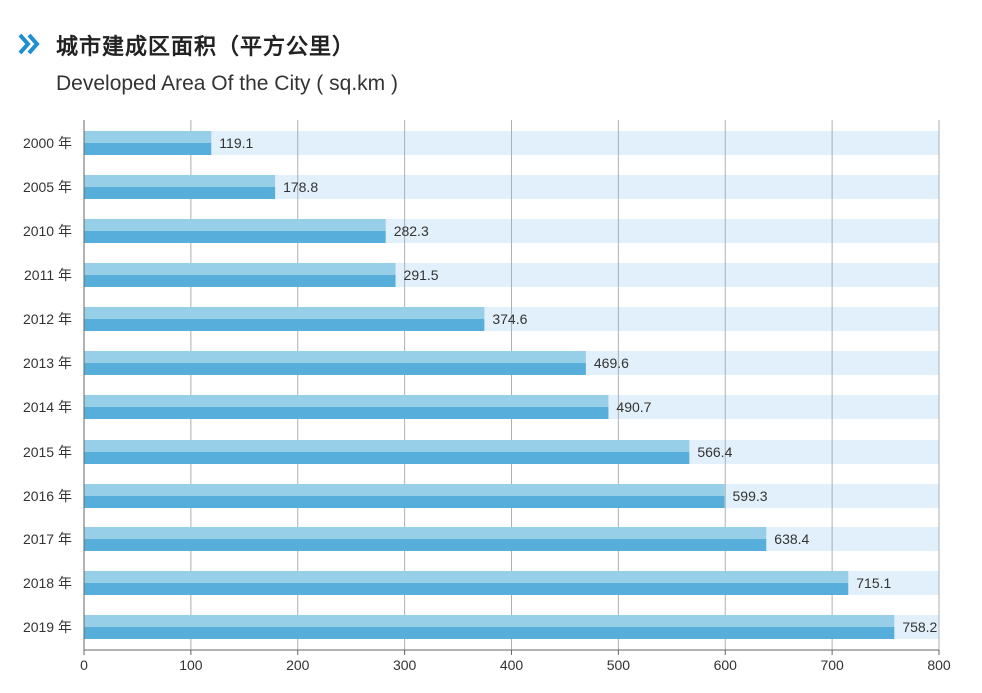 Image resolution: width=982 pixels, height=693 pixels. I want to click on data-label: 374.6, so click(509, 319).